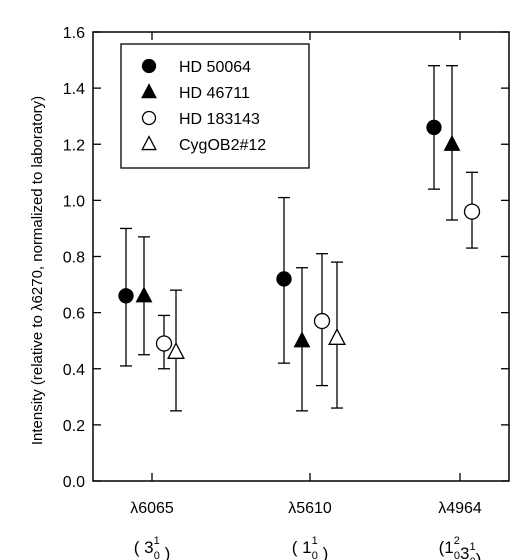 The image size is (519, 560). Describe the element at coordinates (74, 482) in the screenshot. I see `y-tick-label: 0.0` at that location.